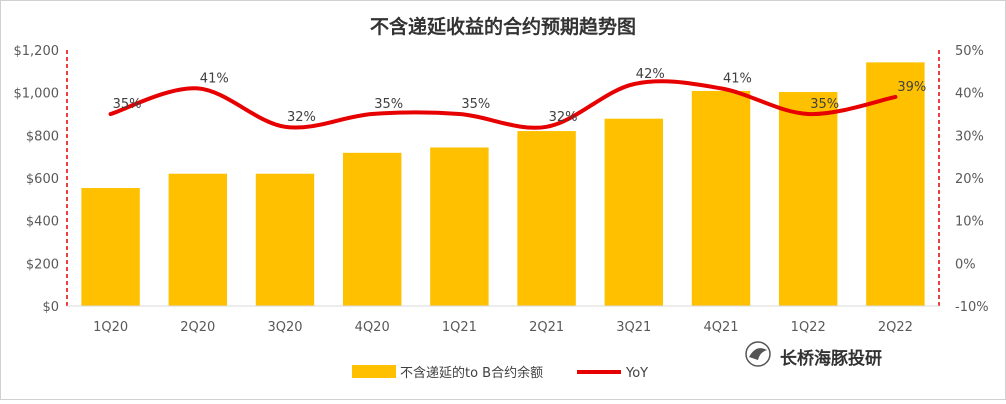 The height and width of the screenshot is (404, 1006). What do you see at coordinates (720, 327) in the screenshot?
I see `x-tick-label: 4Q21` at bounding box center [720, 327].